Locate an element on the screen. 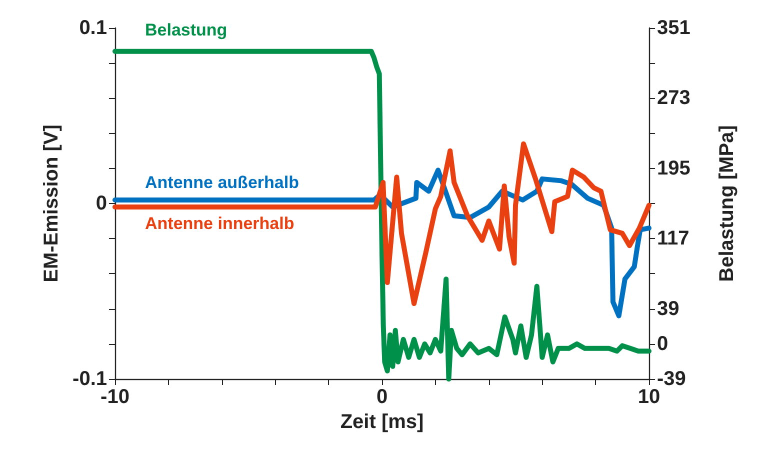 The image size is (778, 454). y2-axis-title: Belastung [MPa] is located at coordinates (727, 203).